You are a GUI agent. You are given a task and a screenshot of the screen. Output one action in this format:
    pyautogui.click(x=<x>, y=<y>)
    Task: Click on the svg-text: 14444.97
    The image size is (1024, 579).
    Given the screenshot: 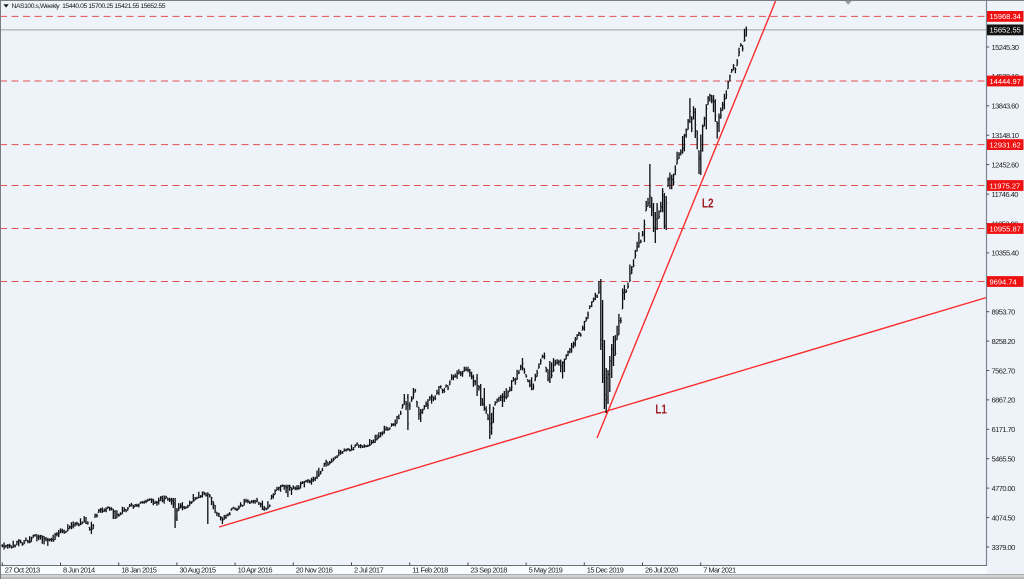 What is the action you would take?
    pyautogui.click(x=1005, y=81)
    